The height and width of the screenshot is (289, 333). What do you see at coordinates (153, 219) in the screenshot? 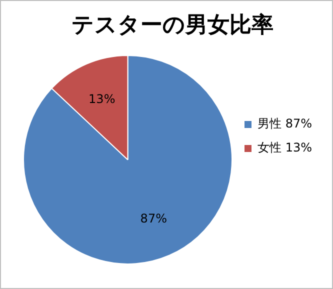
I see `data-label: 87%` at bounding box center [153, 219].